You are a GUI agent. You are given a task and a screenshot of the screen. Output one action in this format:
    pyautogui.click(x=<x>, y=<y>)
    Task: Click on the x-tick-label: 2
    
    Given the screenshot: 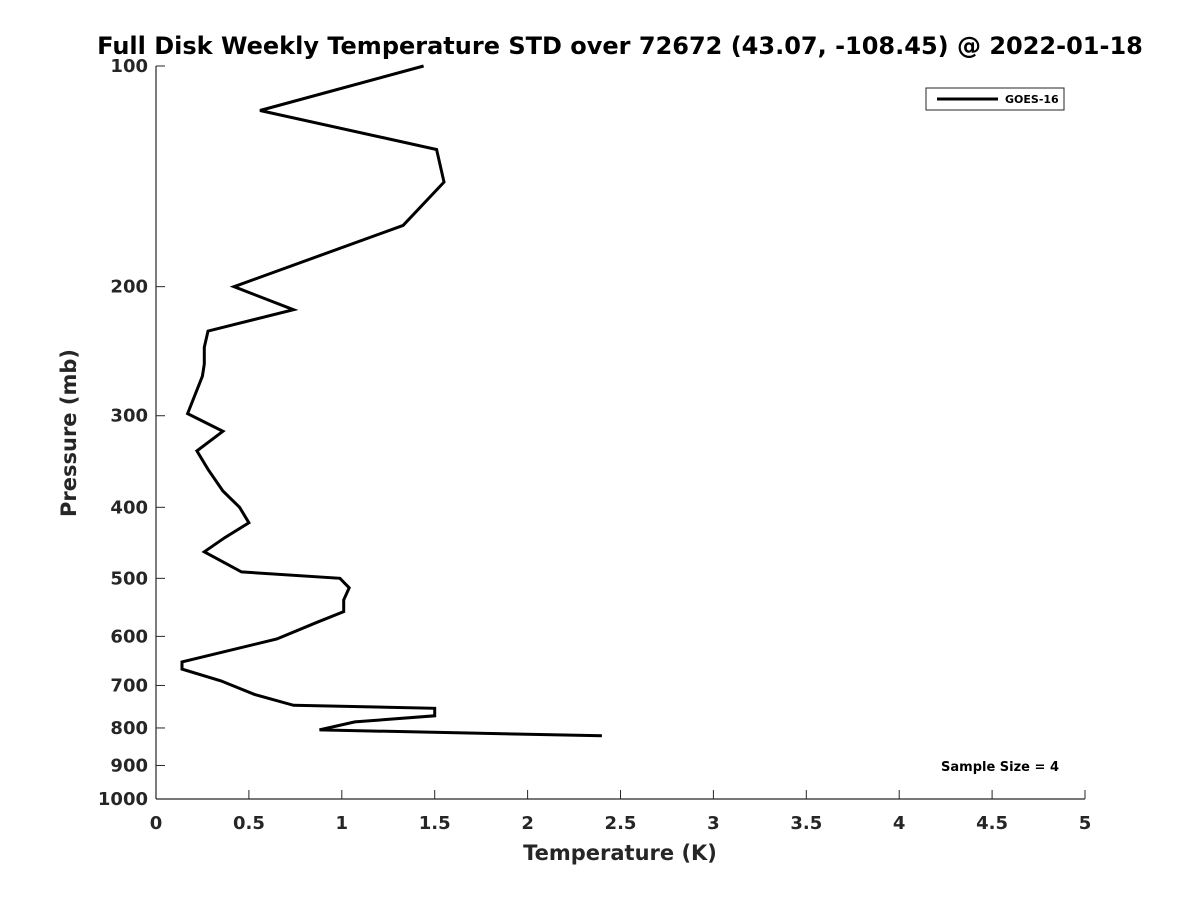 What is the action you would take?
    pyautogui.click(x=527, y=823)
    